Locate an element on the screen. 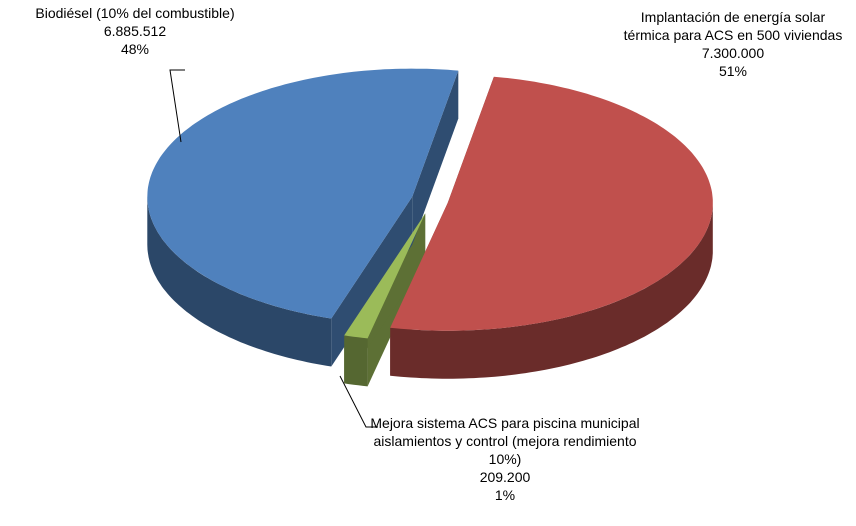 The height and width of the screenshot is (526, 856). percent-label: 1% is located at coordinates (505, 495).